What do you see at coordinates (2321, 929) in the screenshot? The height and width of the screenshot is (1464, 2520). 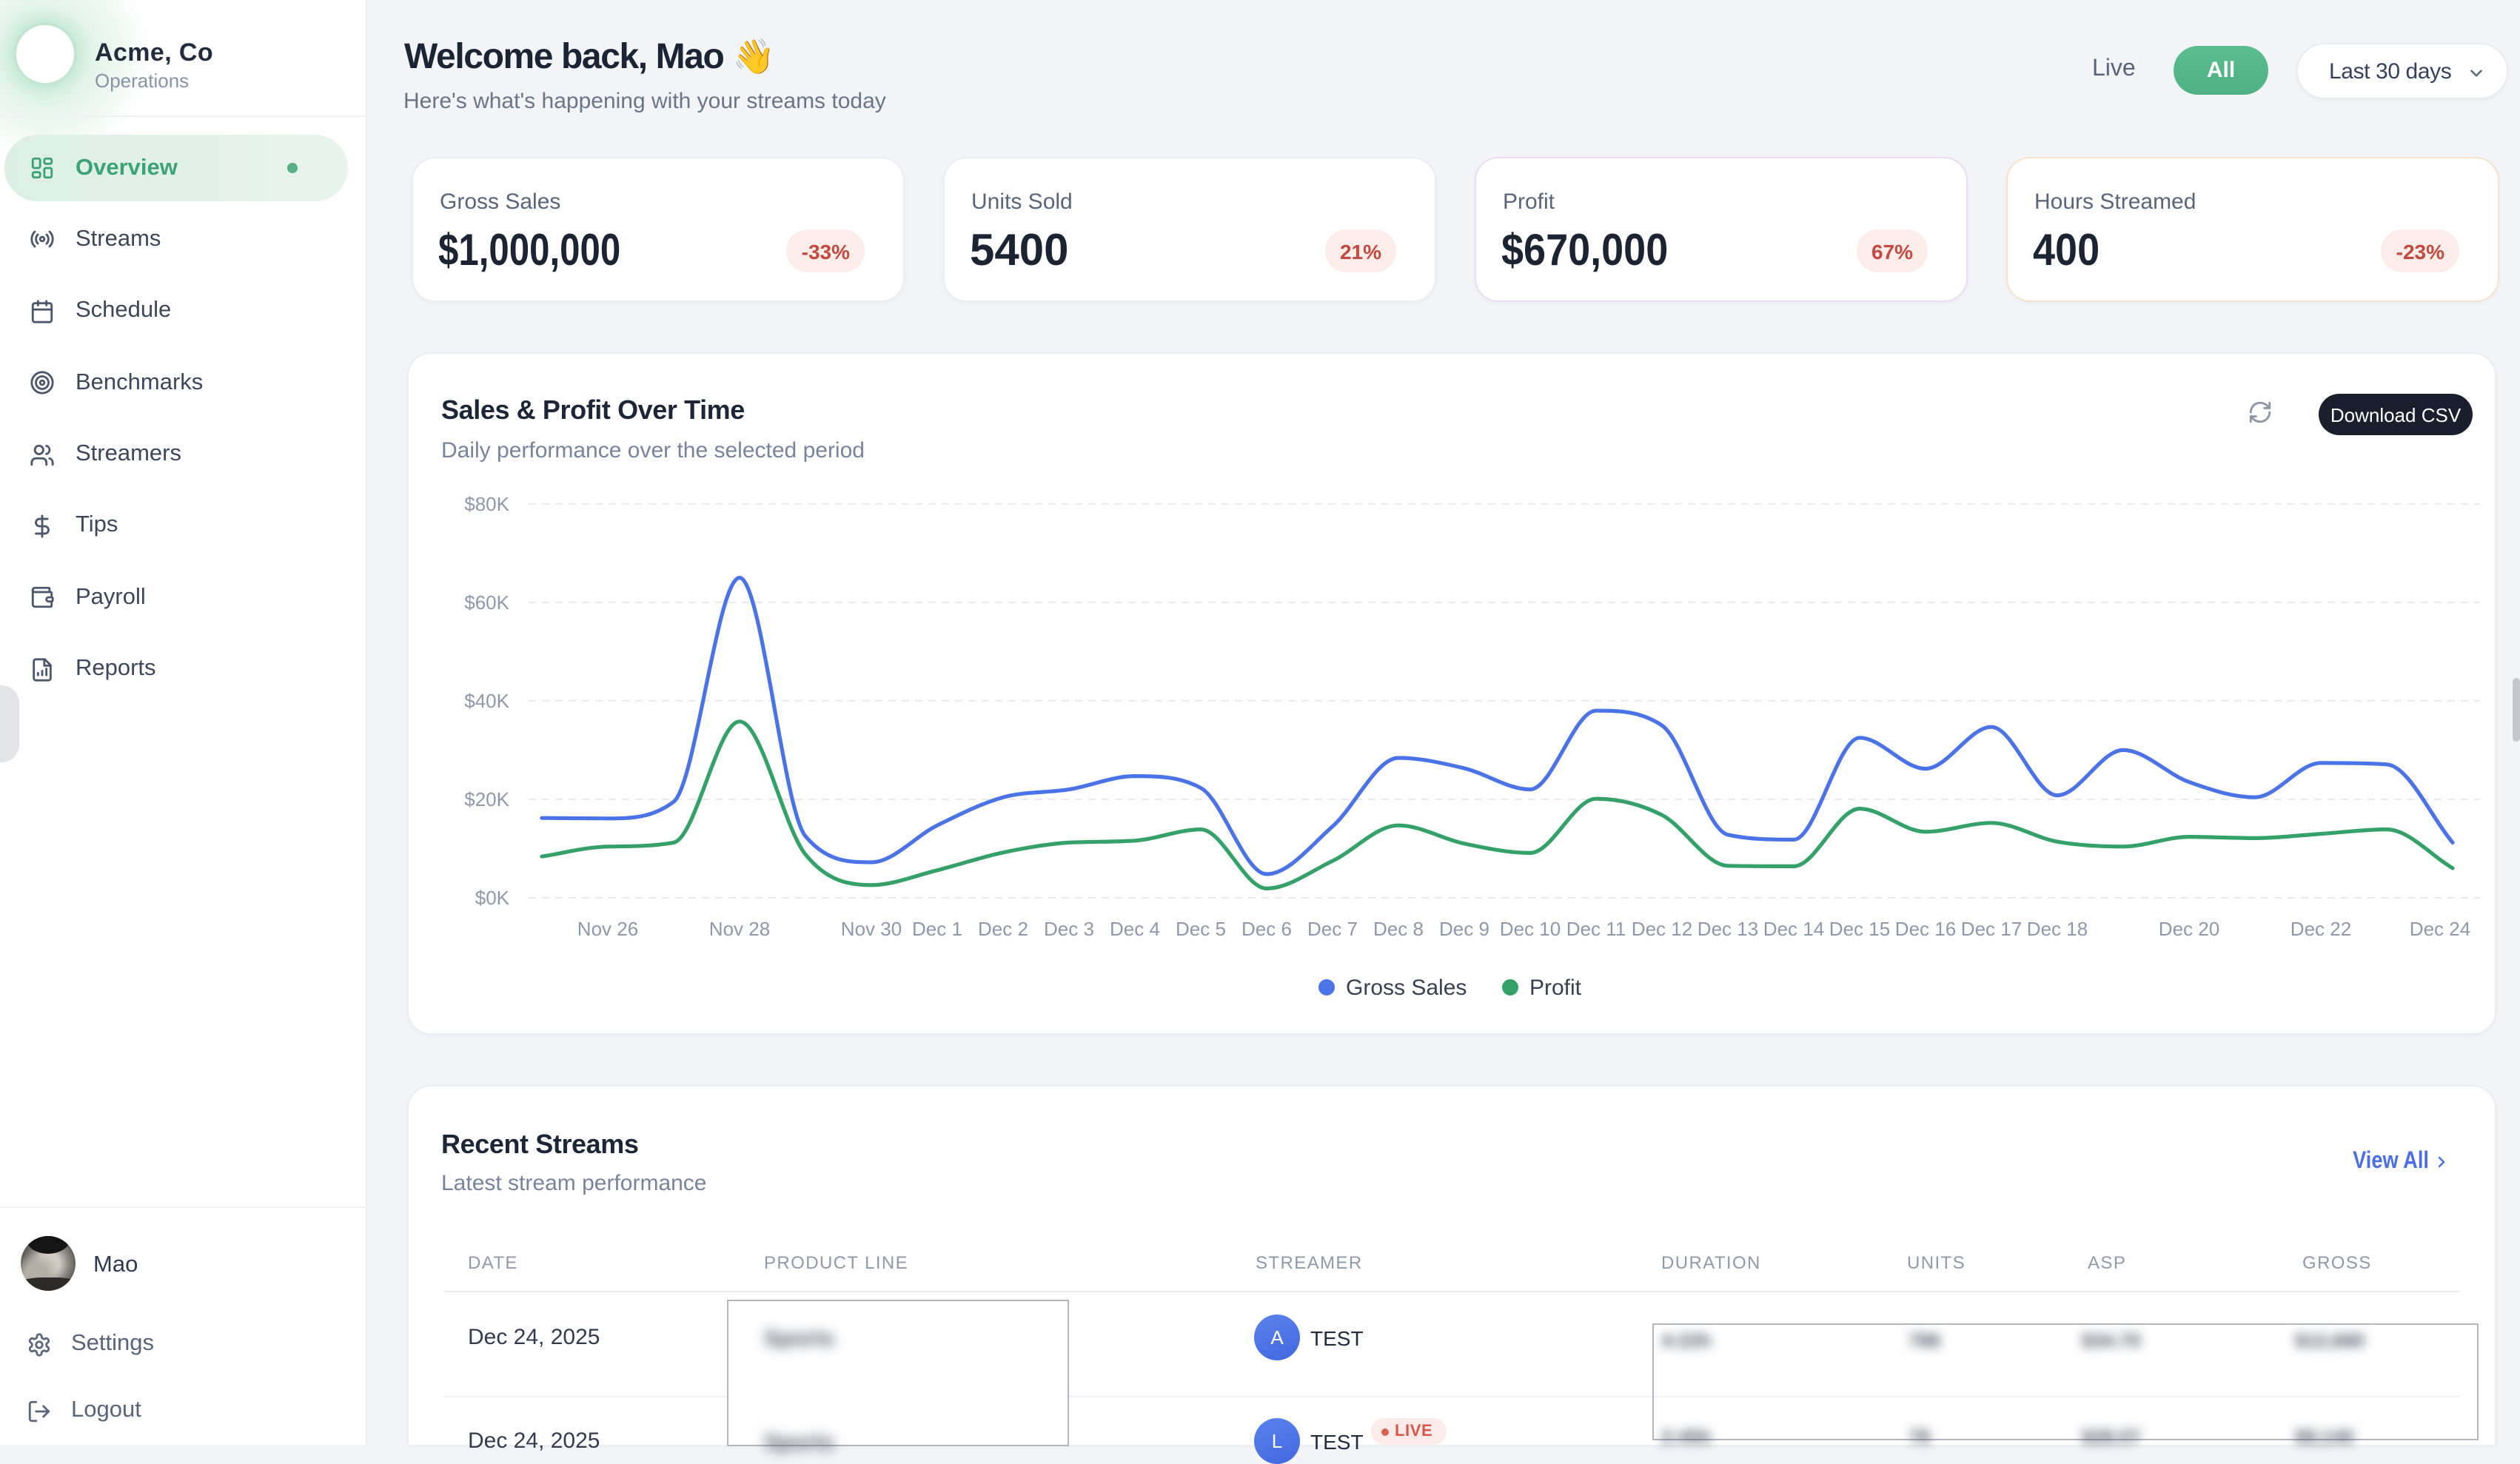 I see `svg-text: Dec 22` at bounding box center [2321, 929].